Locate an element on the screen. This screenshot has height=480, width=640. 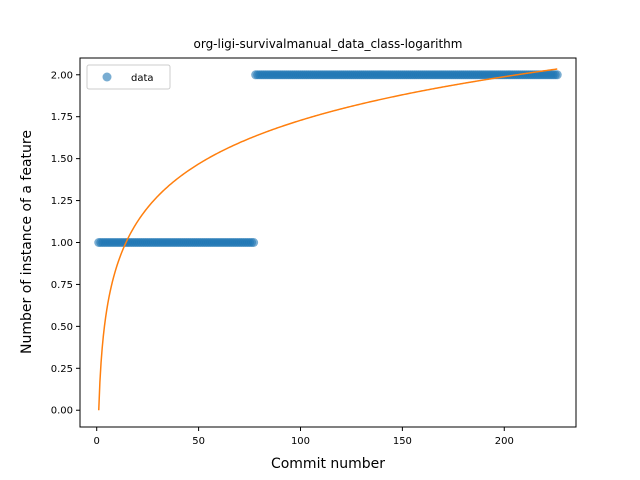
y-tick-label: 1.25 is located at coordinates (62, 201).